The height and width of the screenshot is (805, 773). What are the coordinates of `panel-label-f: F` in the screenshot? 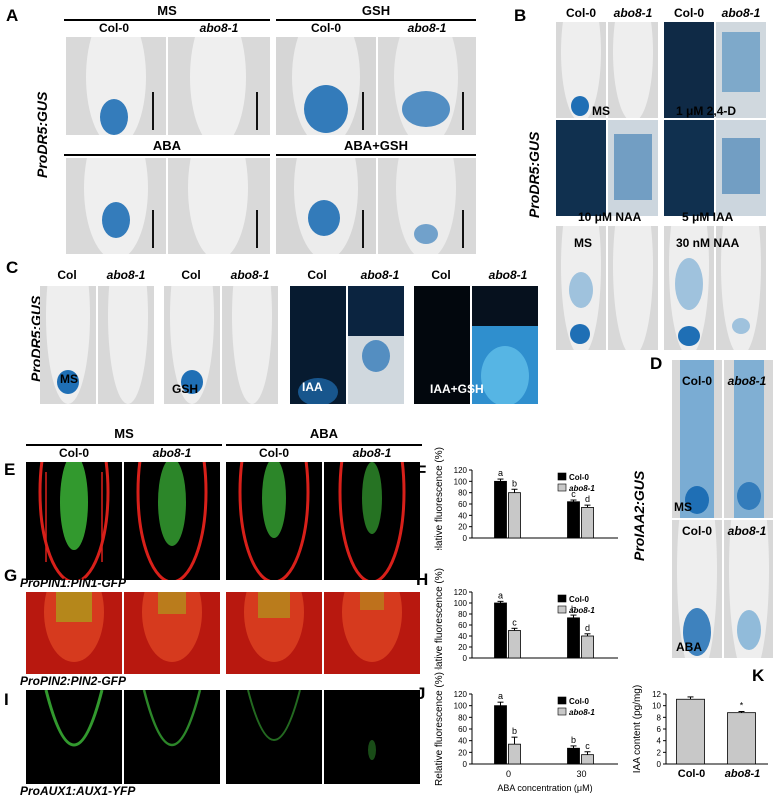 It's located at (421, 471).